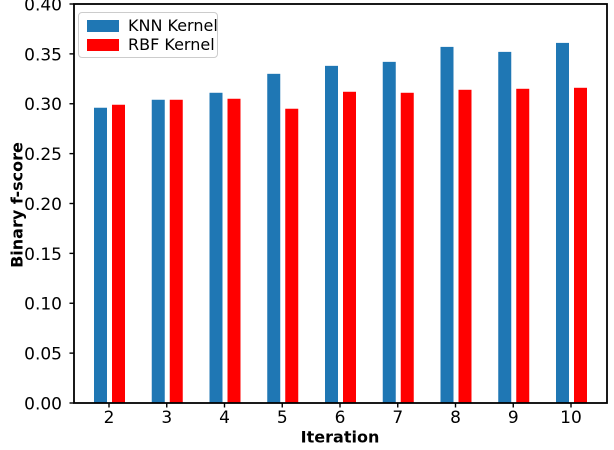 This screenshot has width=614, height=450. Describe the element at coordinates (513, 418) in the screenshot. I see `x-tick-label: 9` at that location.